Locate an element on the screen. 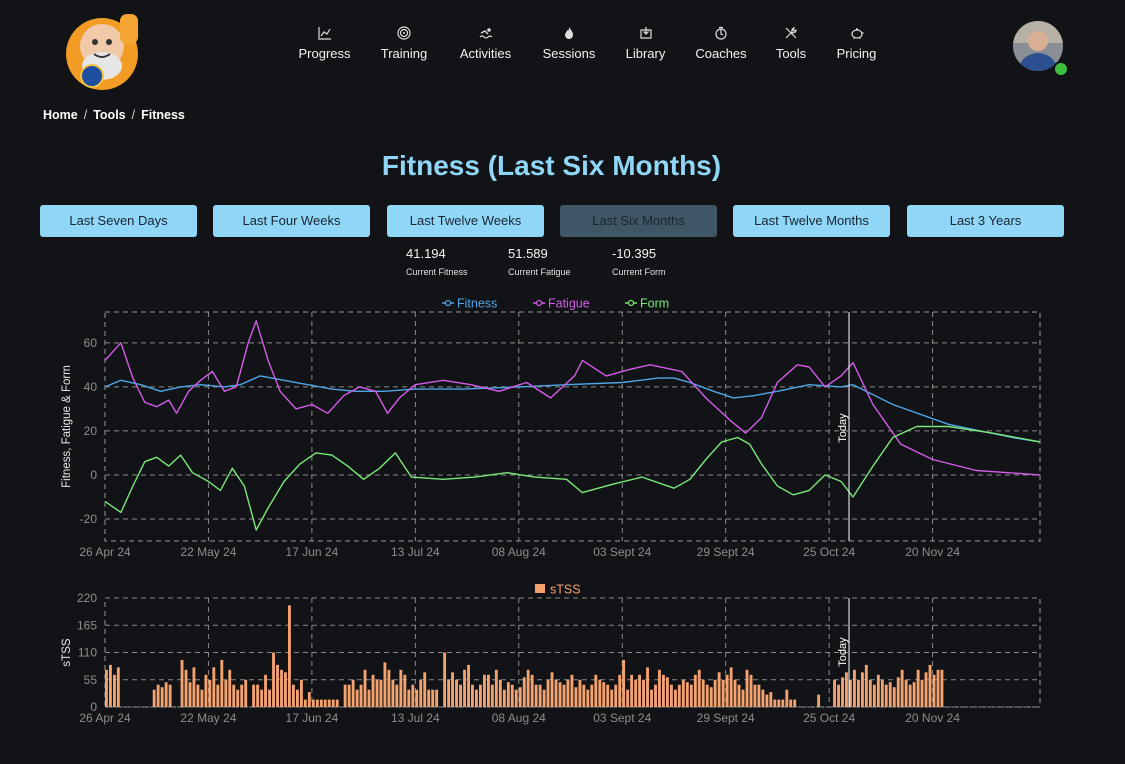  range-last-3-years-button: Last 3 Years is located at coordinates (985, 221).